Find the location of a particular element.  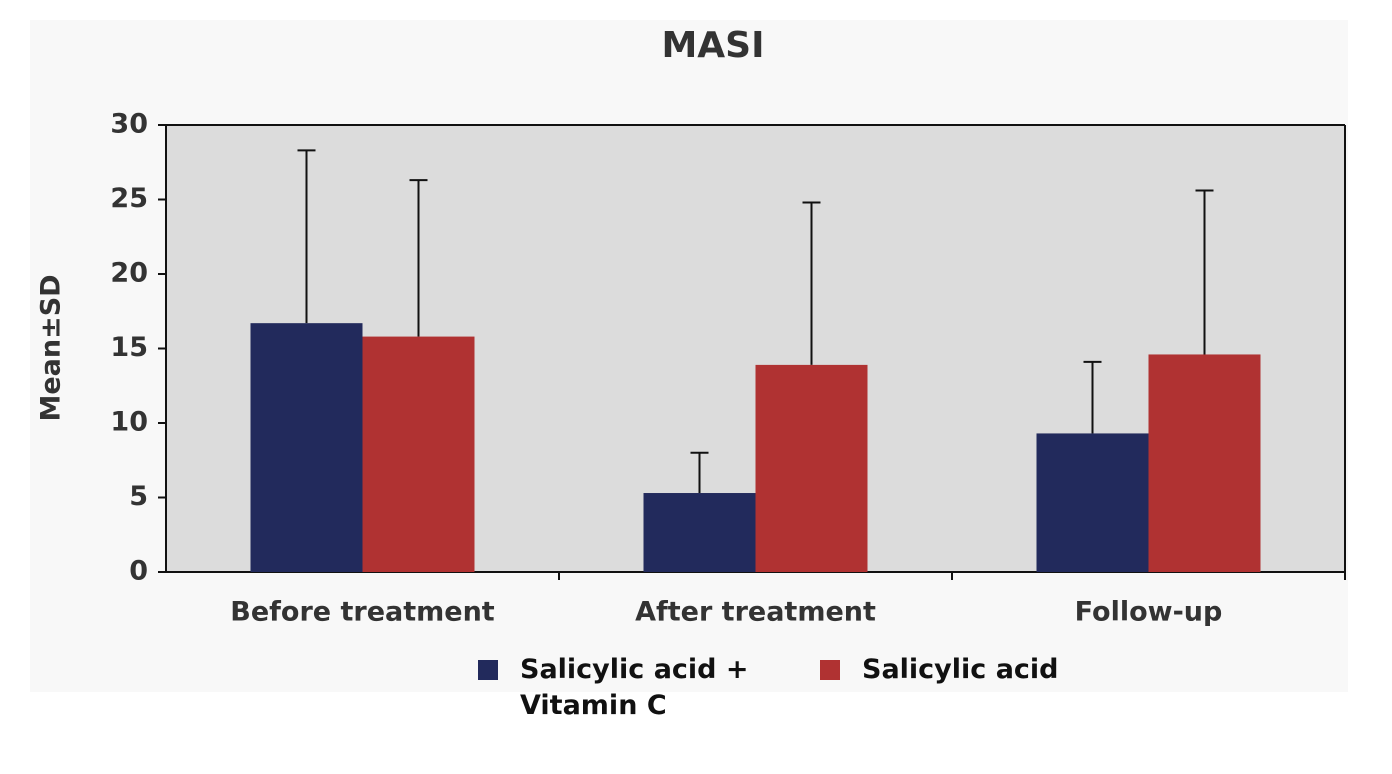

y-tick-label: 15 is located at coordinates (129, 347).